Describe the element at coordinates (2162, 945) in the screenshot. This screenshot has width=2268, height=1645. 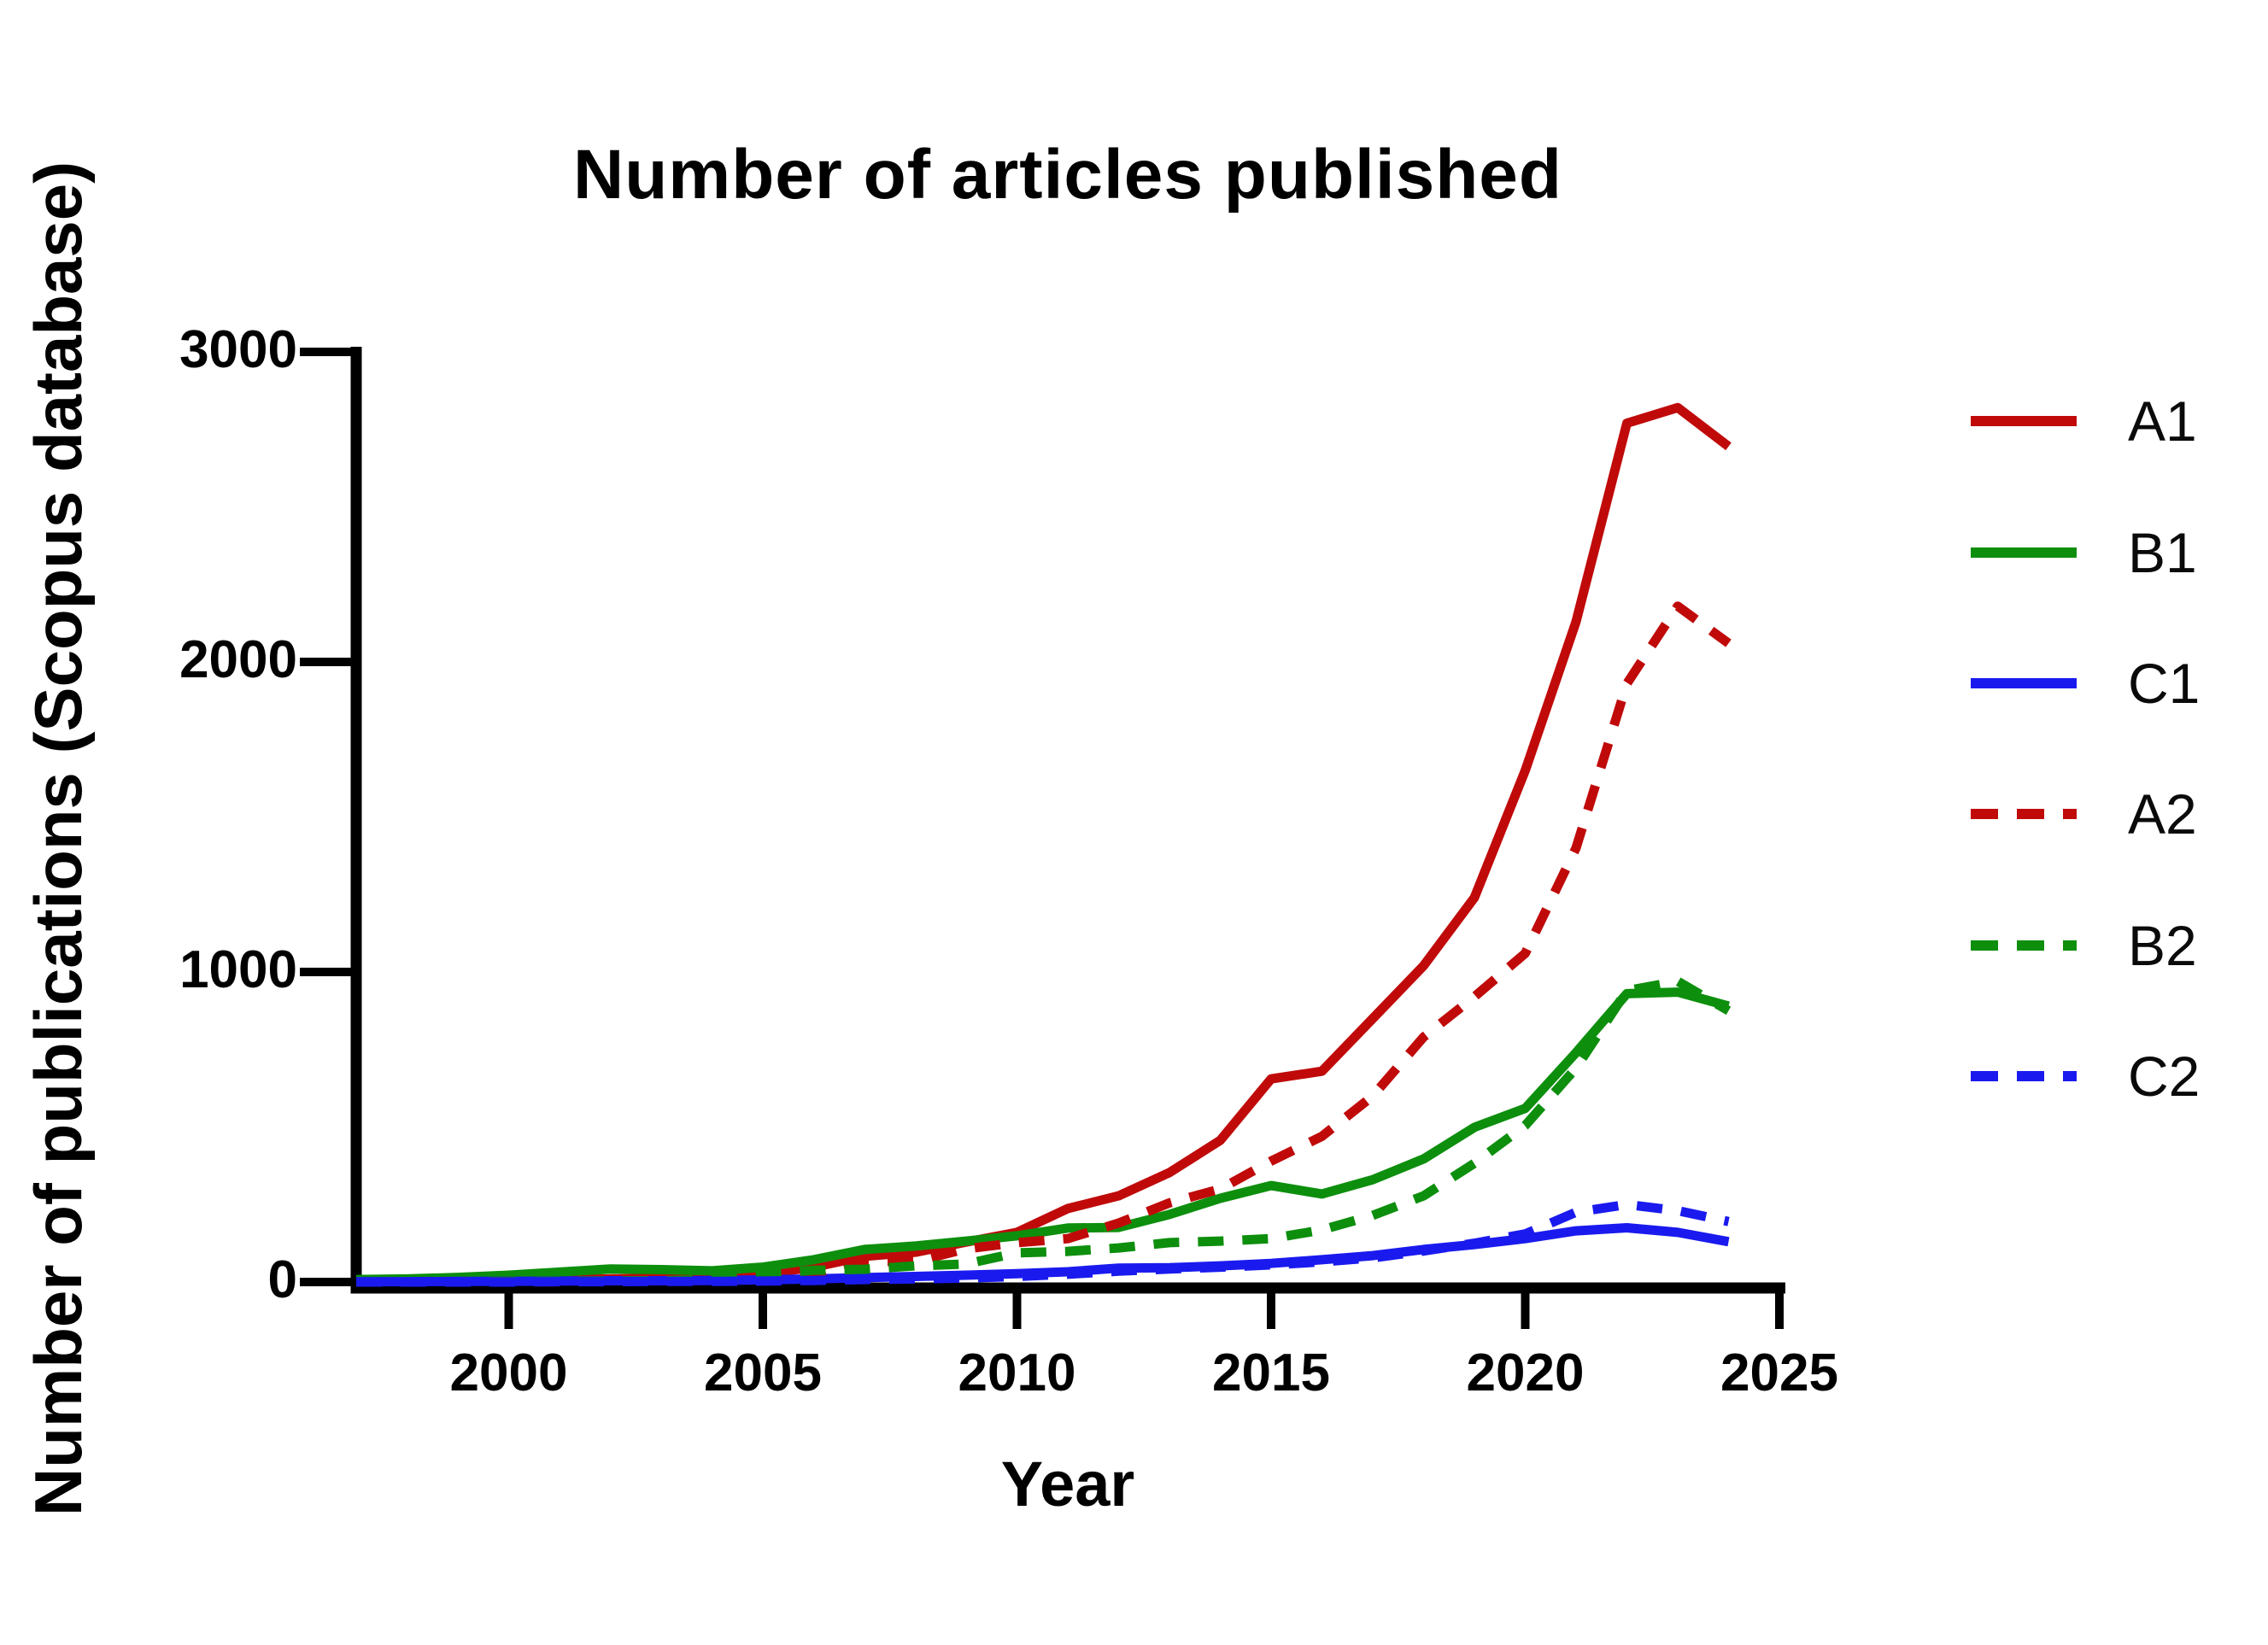
I see `legend-label-B2: B2` at that location.